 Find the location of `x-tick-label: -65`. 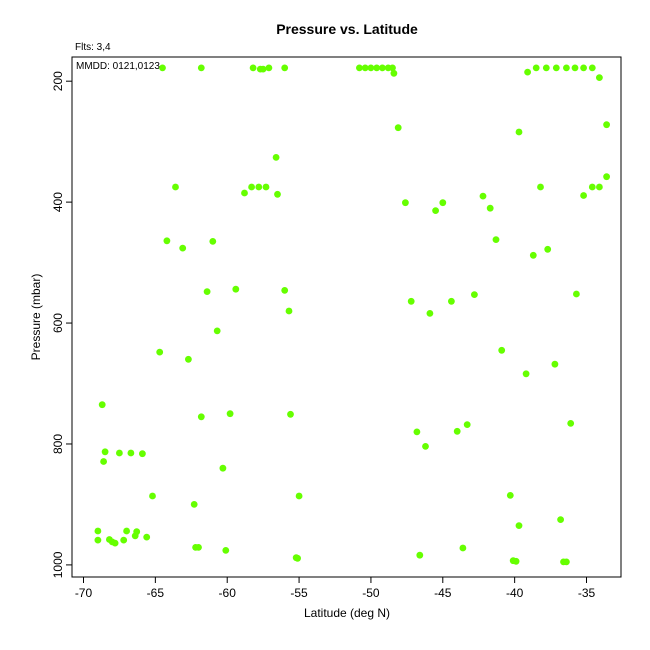

x-tick-label: -65 is located at coordinates (156, 593).